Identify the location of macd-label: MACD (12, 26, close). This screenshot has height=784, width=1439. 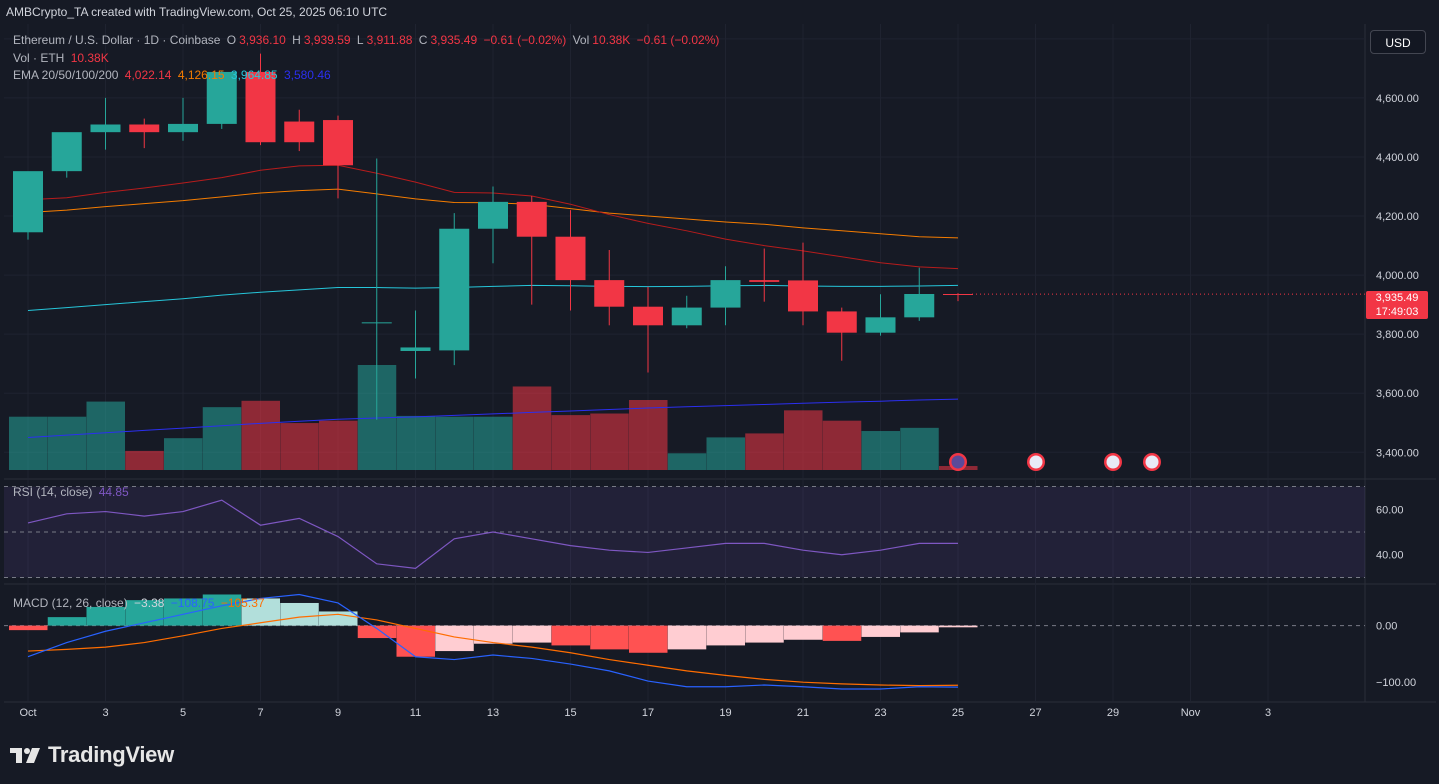
(70, 603).